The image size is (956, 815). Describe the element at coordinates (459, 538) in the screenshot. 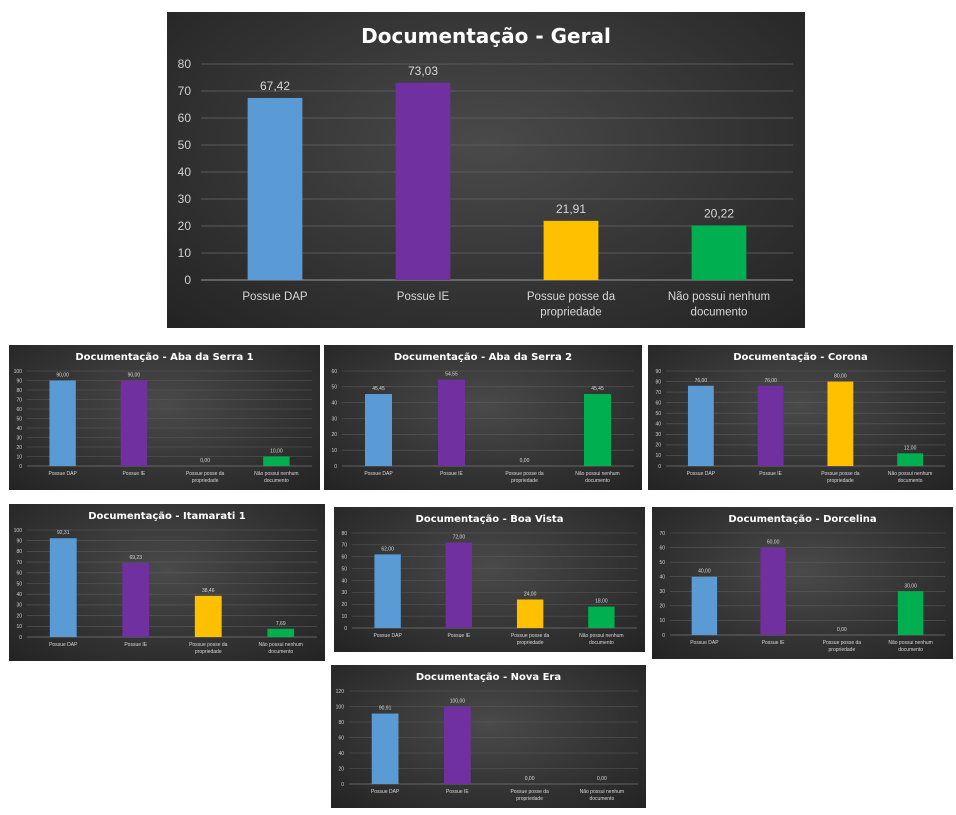

I see `data-label: 72,00` at that location.